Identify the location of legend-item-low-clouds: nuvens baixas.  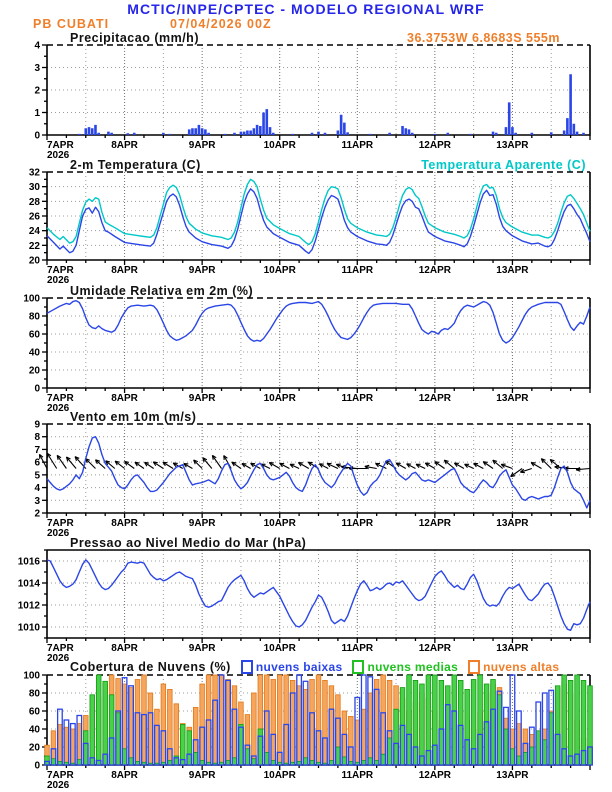
(291, 667).